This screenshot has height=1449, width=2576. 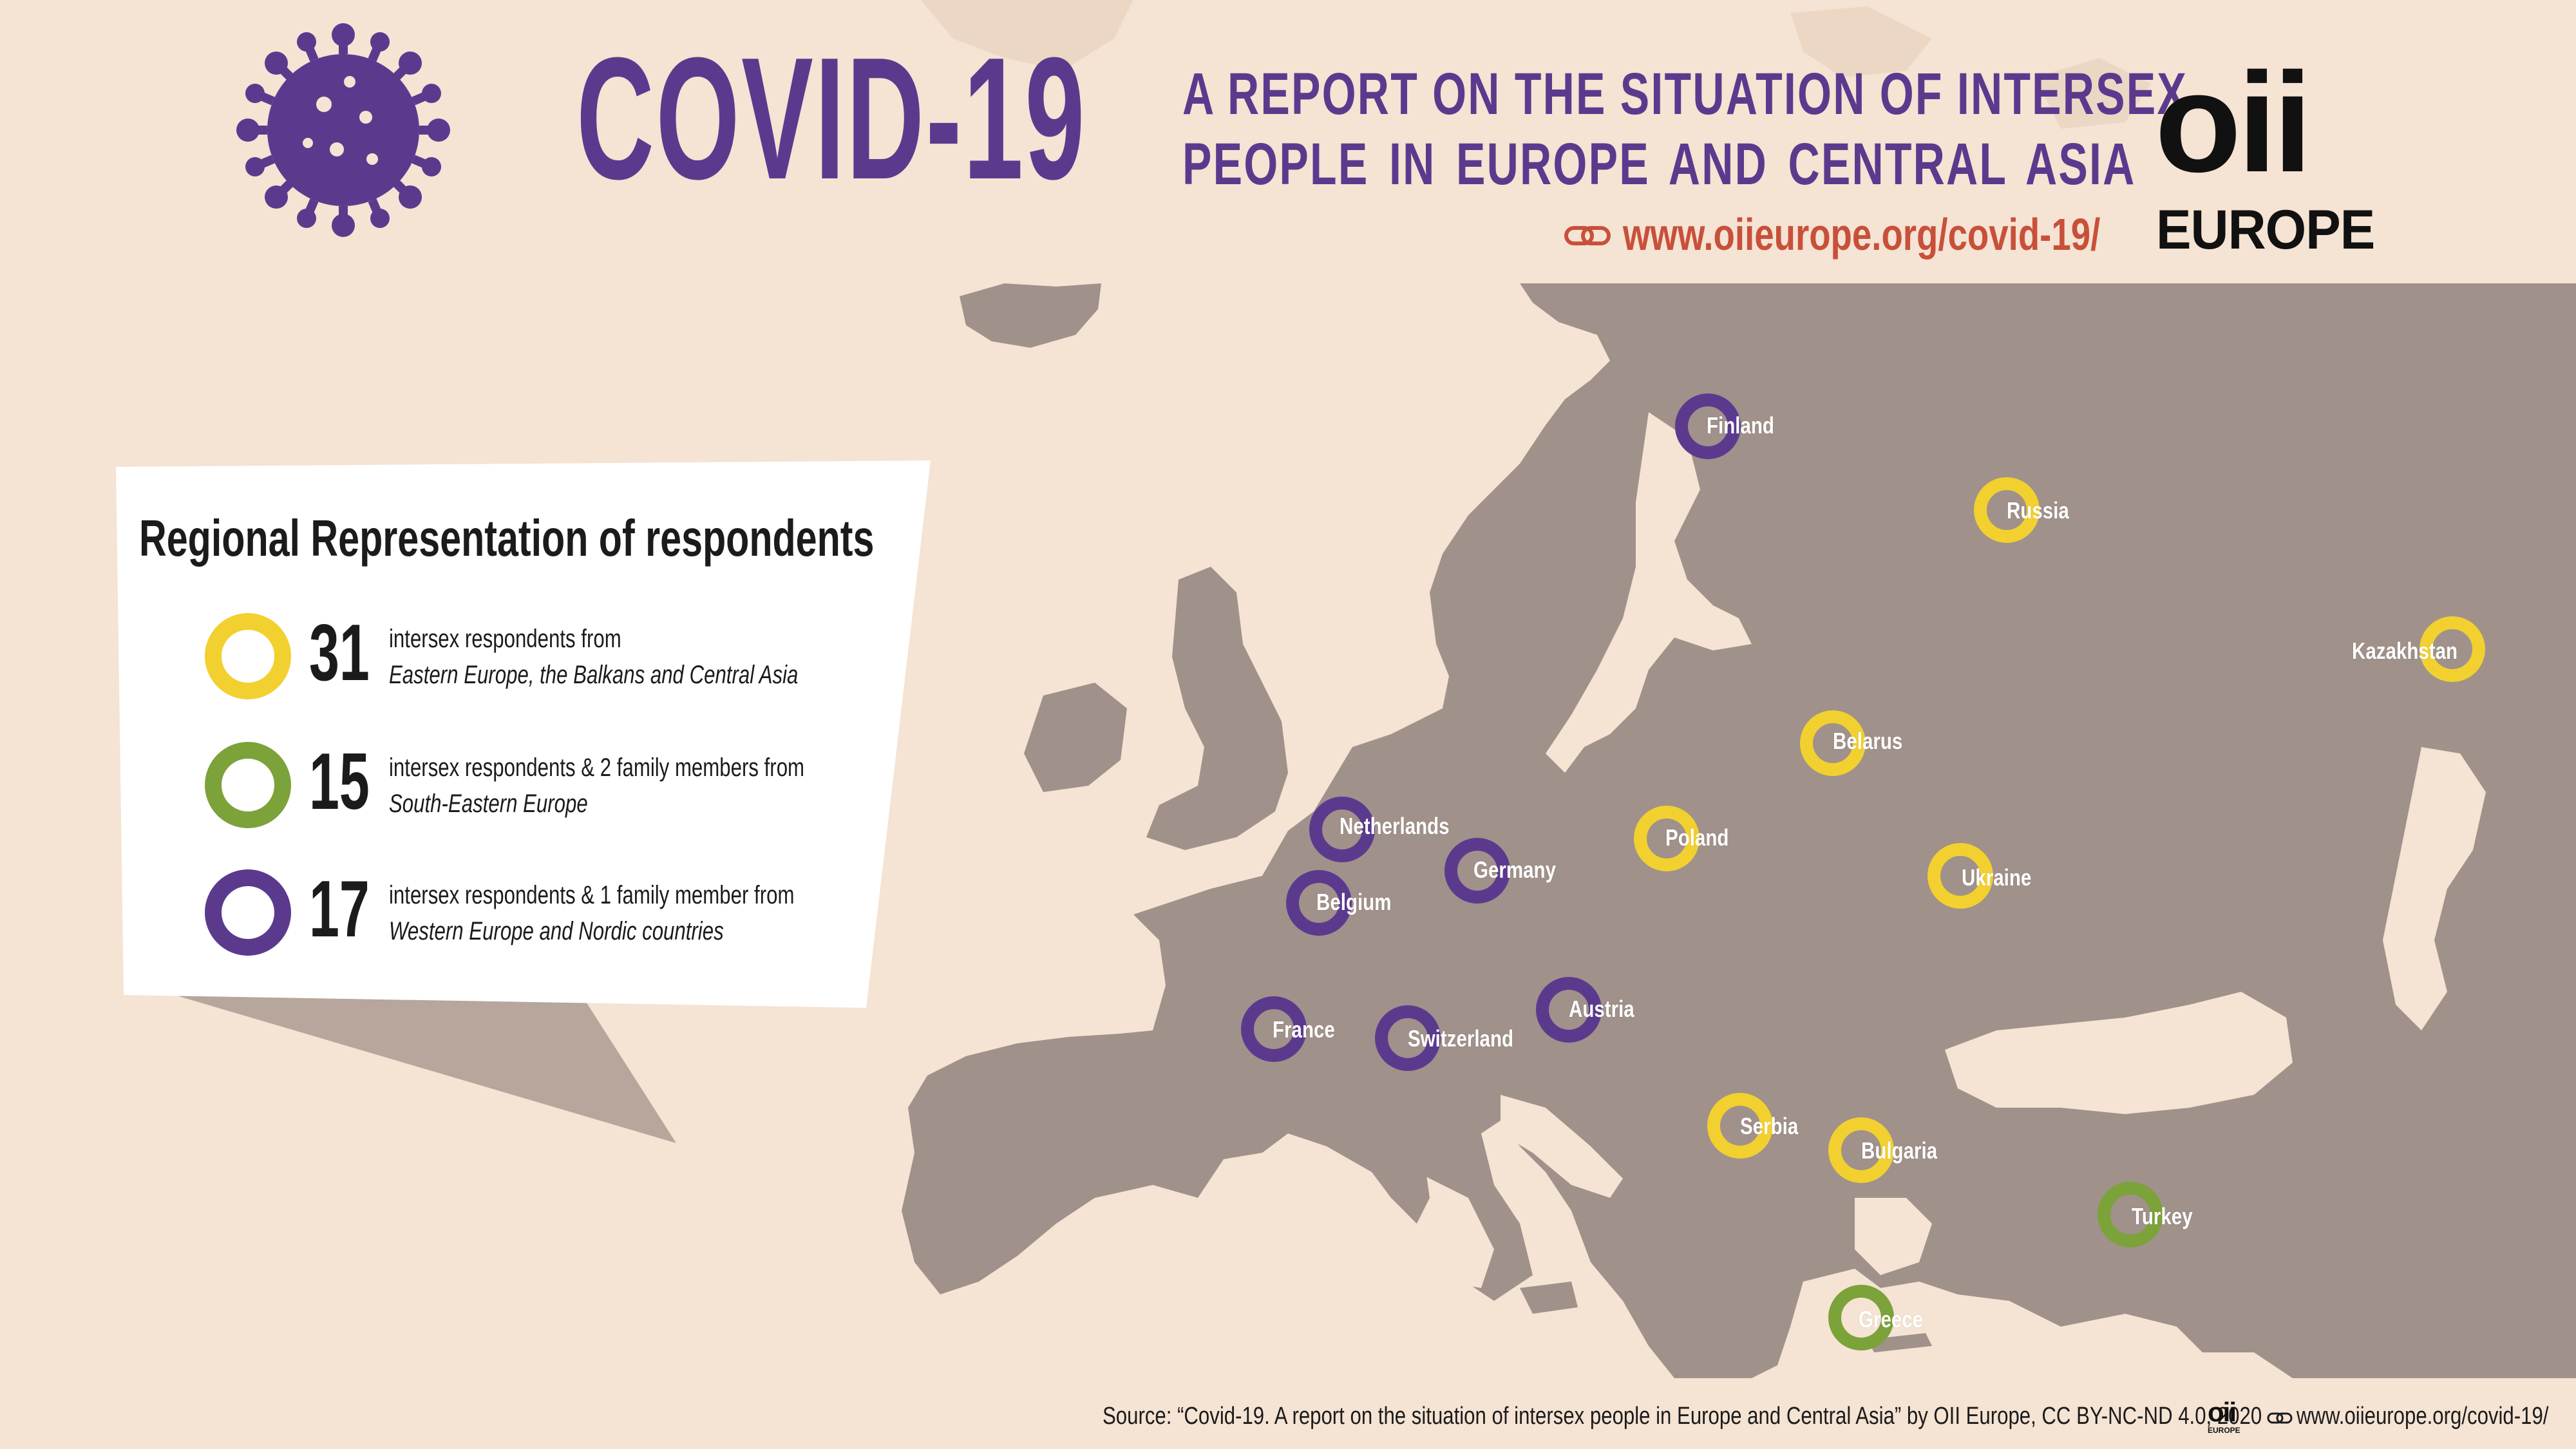 What do you see at coordinates (1417, 1189) in the screenshot?
I see `sardinia` at bounding box center [1417, 1189].